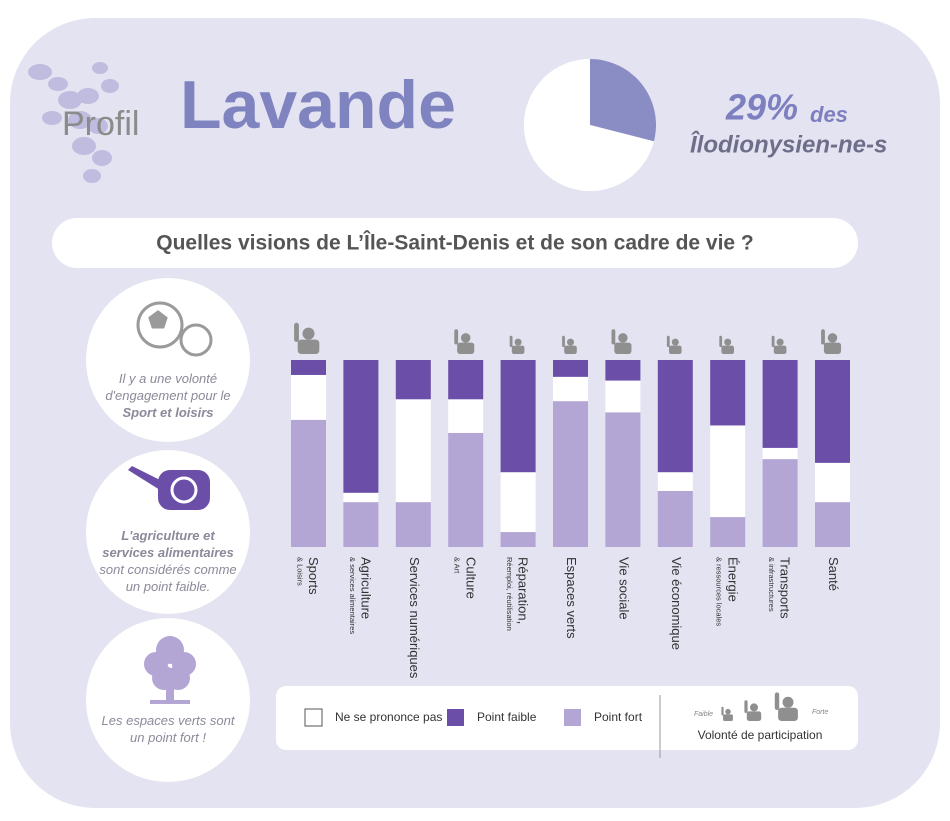  I want to click on category-note: Réemploi, réutilisation, so click(509, 594).